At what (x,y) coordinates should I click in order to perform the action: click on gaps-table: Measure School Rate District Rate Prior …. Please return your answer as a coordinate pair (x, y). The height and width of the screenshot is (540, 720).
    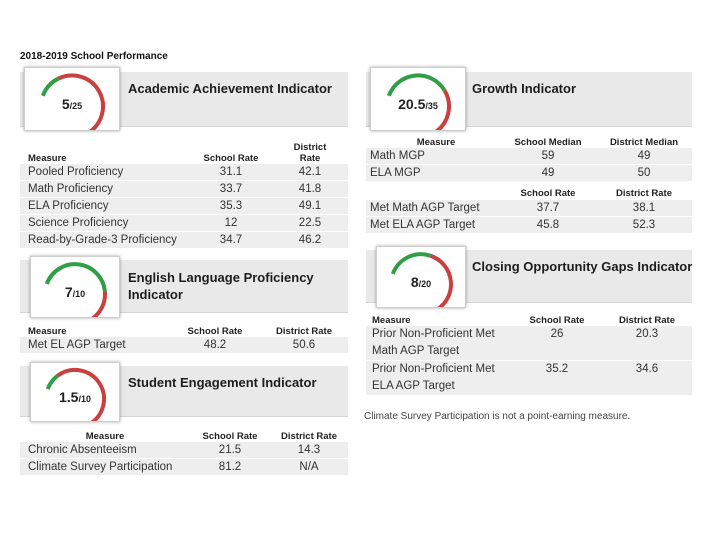
    Looking at the image, I should click on (529, 354).